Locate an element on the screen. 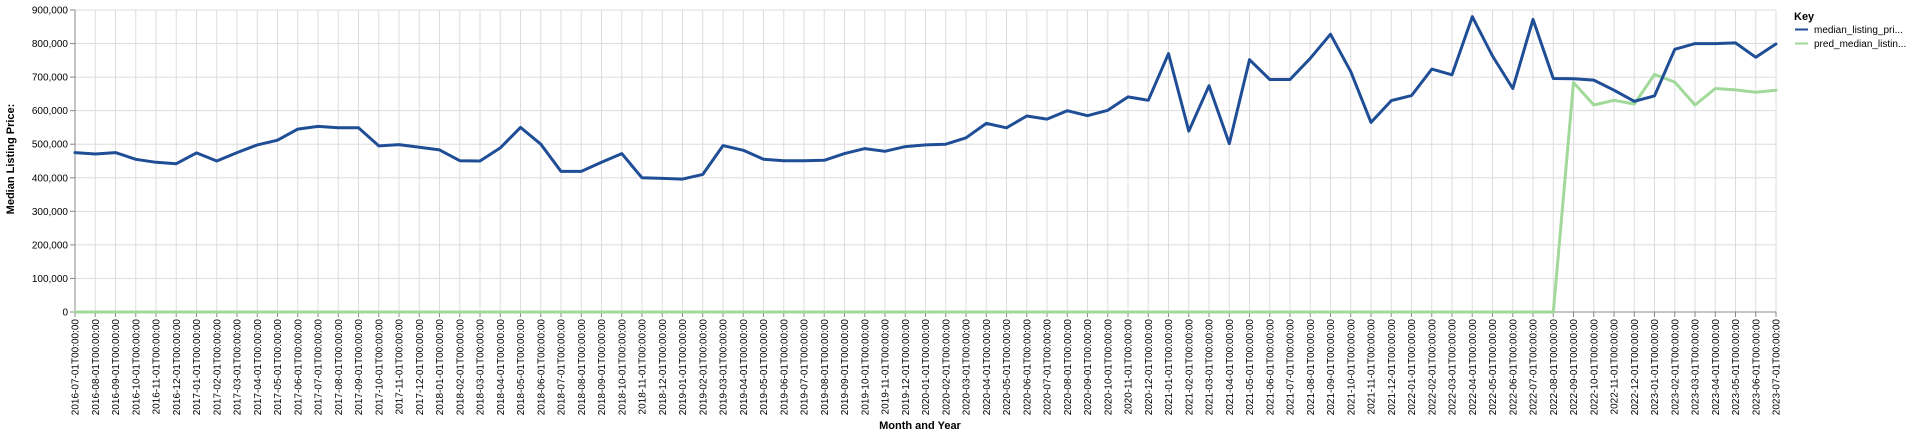  x-tick-label: 2019-09-01T00:00:00 is located at coordinates (845, 367).